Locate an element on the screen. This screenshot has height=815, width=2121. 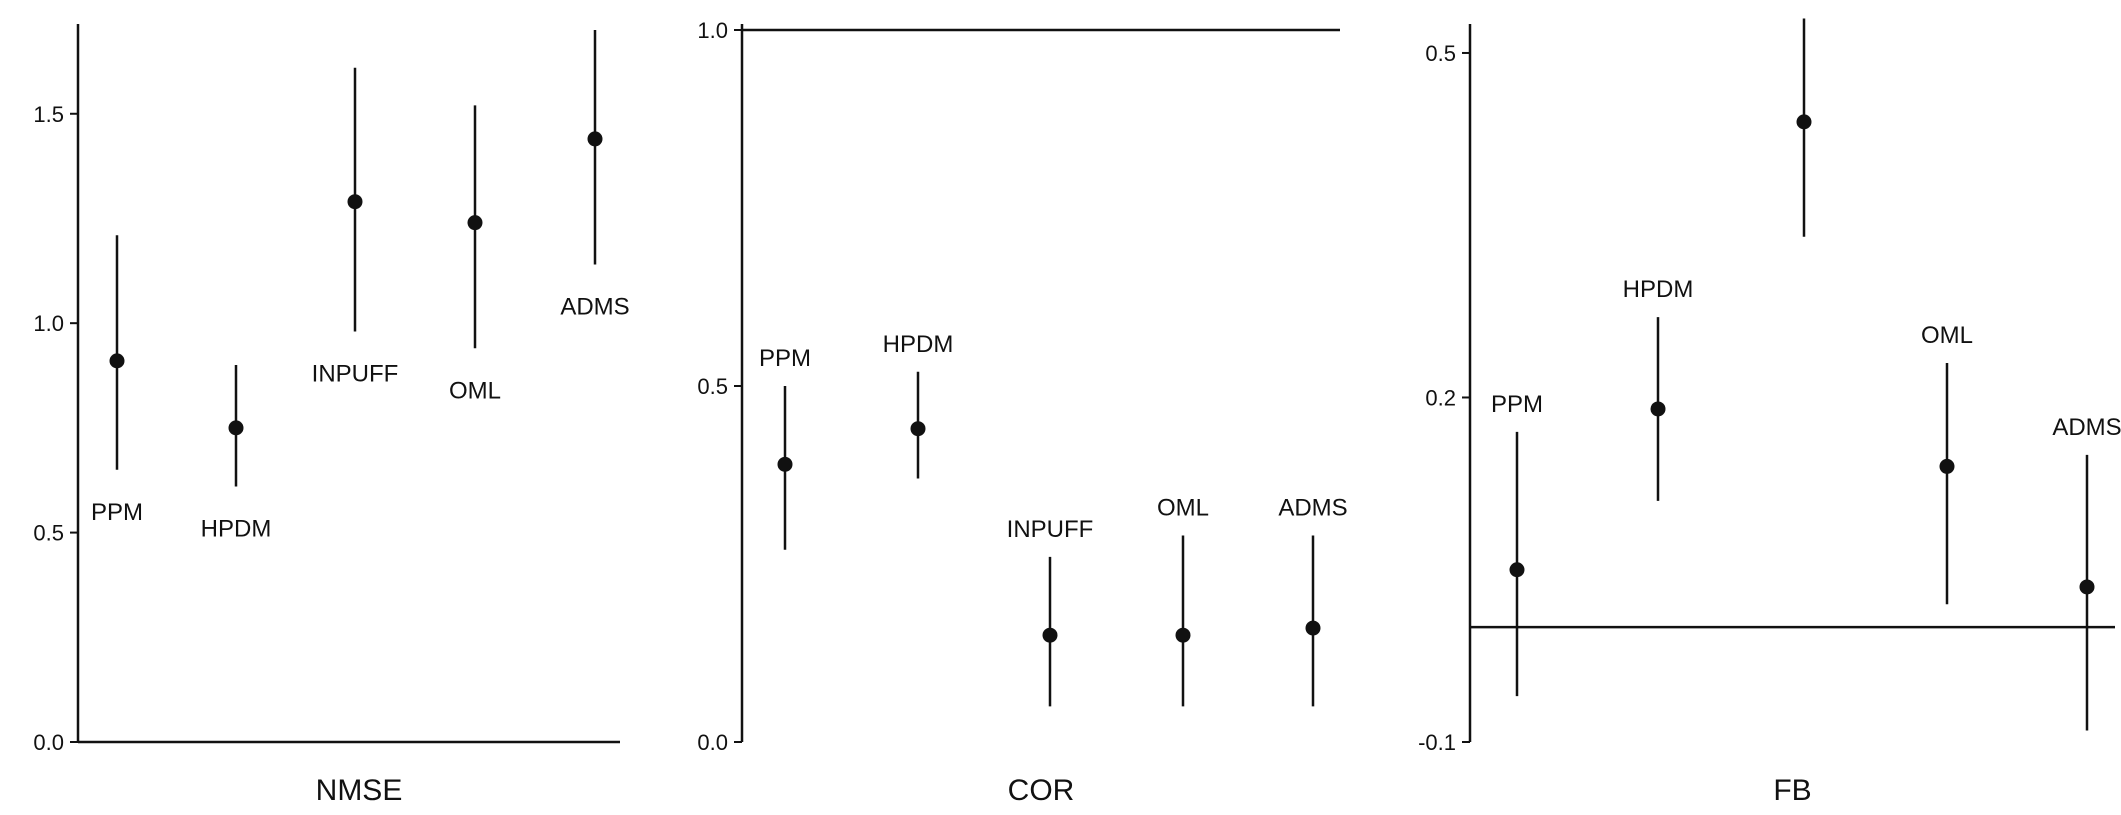
x-axis-label: COR is located at coordinates (1041, 790).